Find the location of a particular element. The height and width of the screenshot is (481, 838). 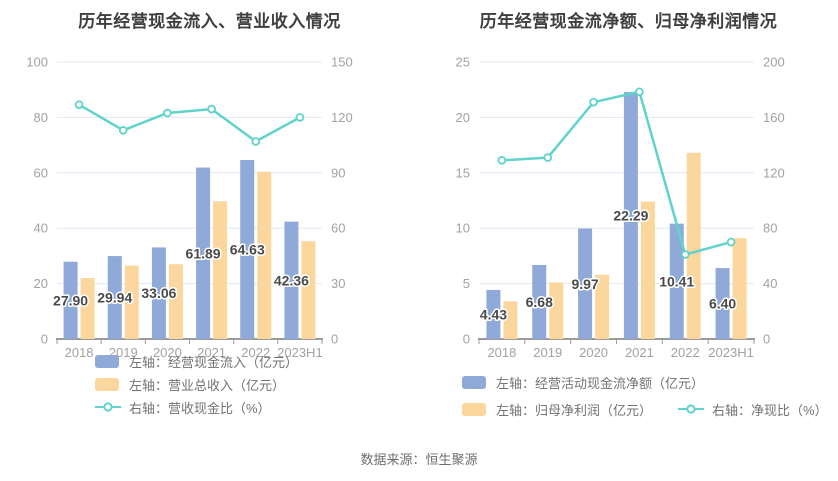

svg-text: 61.89 is located at coordinates (203, 253).